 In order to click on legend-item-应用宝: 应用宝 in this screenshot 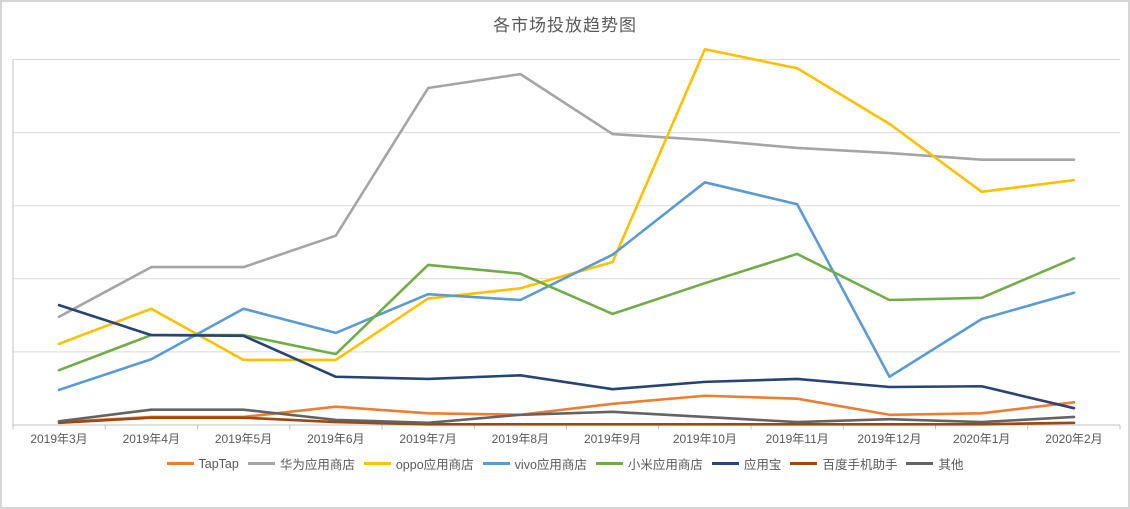, I will do `click(746, 463)`.